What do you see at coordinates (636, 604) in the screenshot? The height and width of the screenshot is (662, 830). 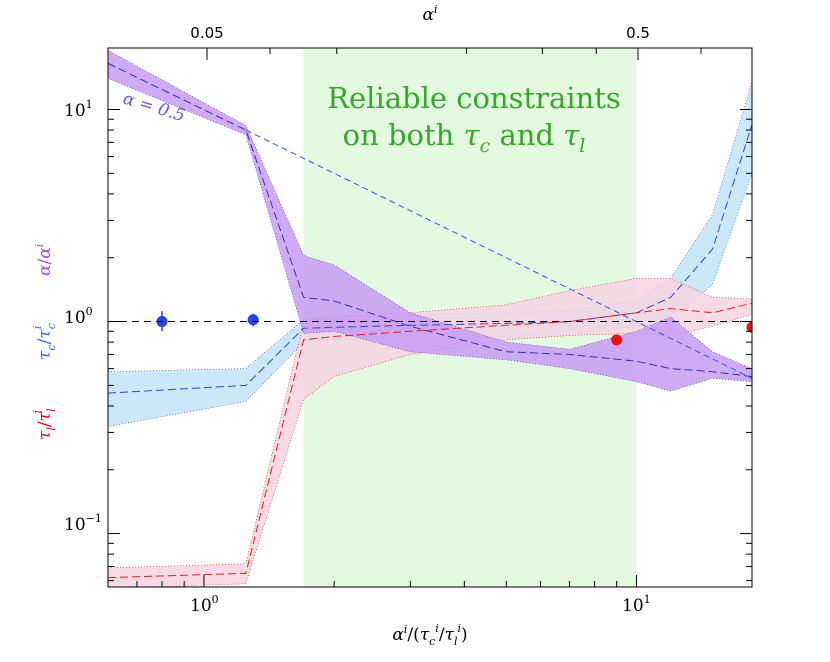 I see `x-tick-label-10: 10¹` at bounding box center [636, 604].